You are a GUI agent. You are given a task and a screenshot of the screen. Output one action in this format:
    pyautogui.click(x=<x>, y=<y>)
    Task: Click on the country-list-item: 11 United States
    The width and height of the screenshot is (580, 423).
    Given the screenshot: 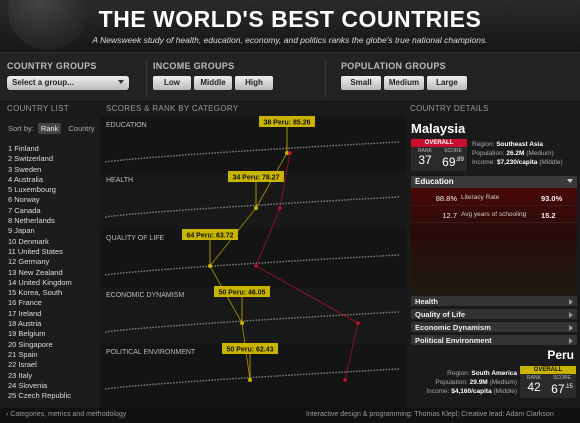 What is the action you would take?
    pyautogui.click(x=35, y=251)
    